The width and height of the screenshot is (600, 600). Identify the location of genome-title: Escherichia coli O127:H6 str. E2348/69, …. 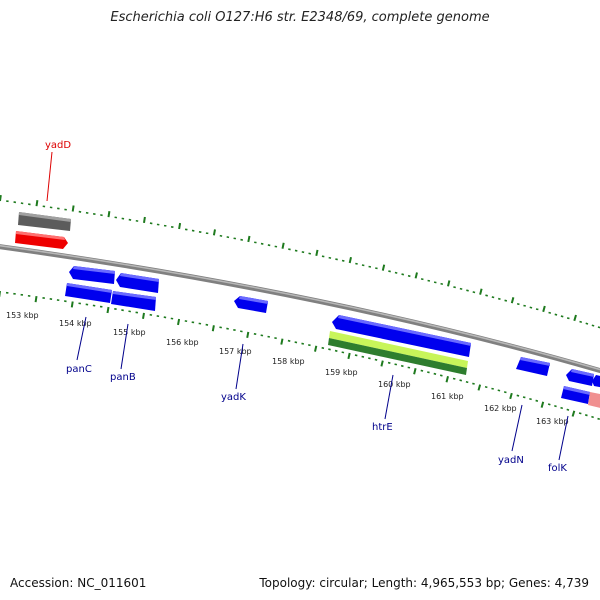
(300, 17).